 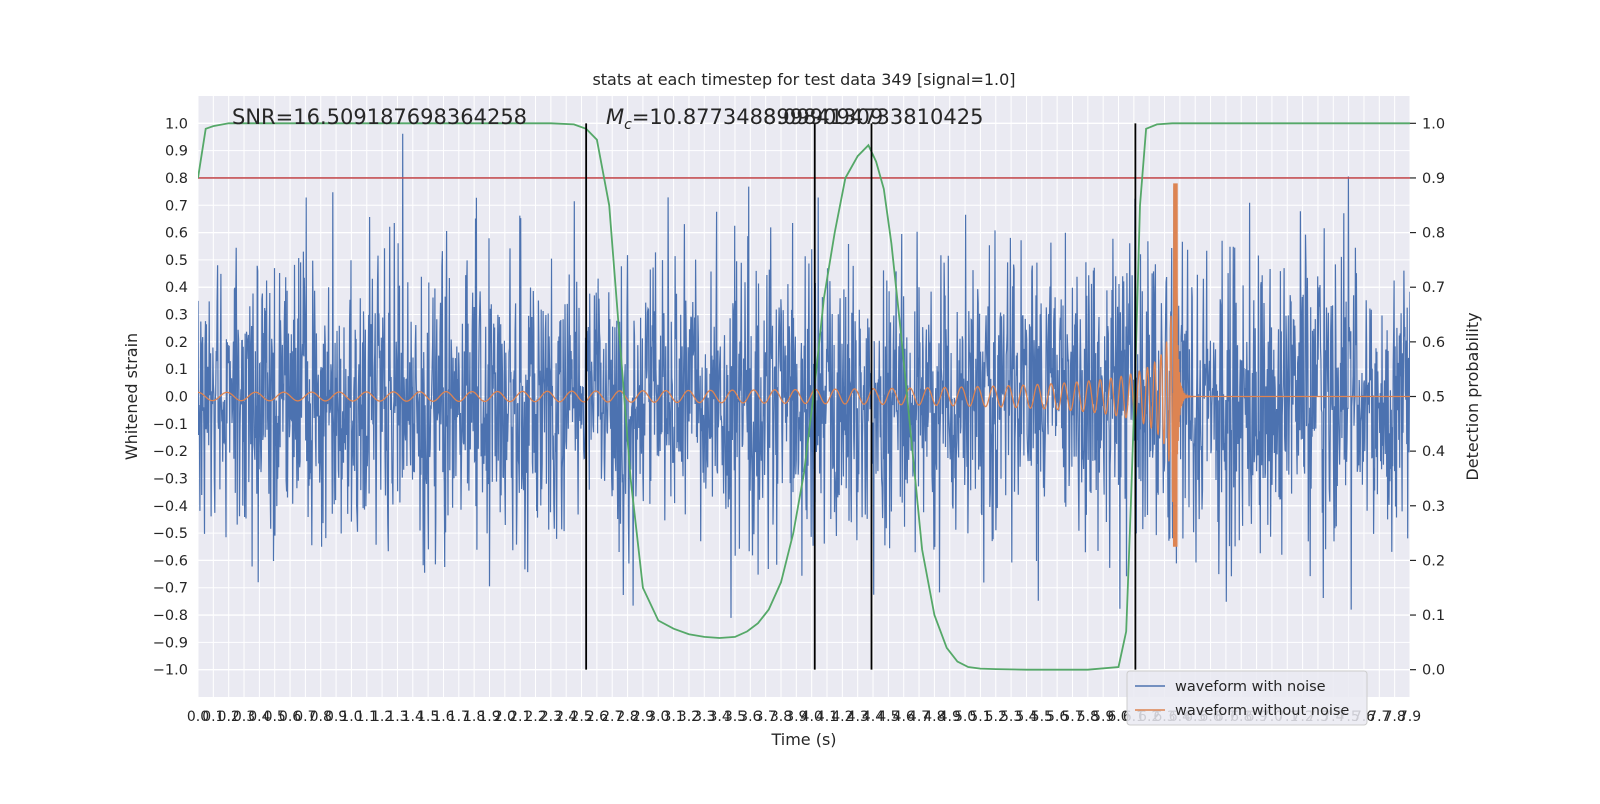 What do you see at coordinates (1433, 179) in the screenshot?
I see `y-tick-label-right: 0.9` at bounding box center [1433, 179].